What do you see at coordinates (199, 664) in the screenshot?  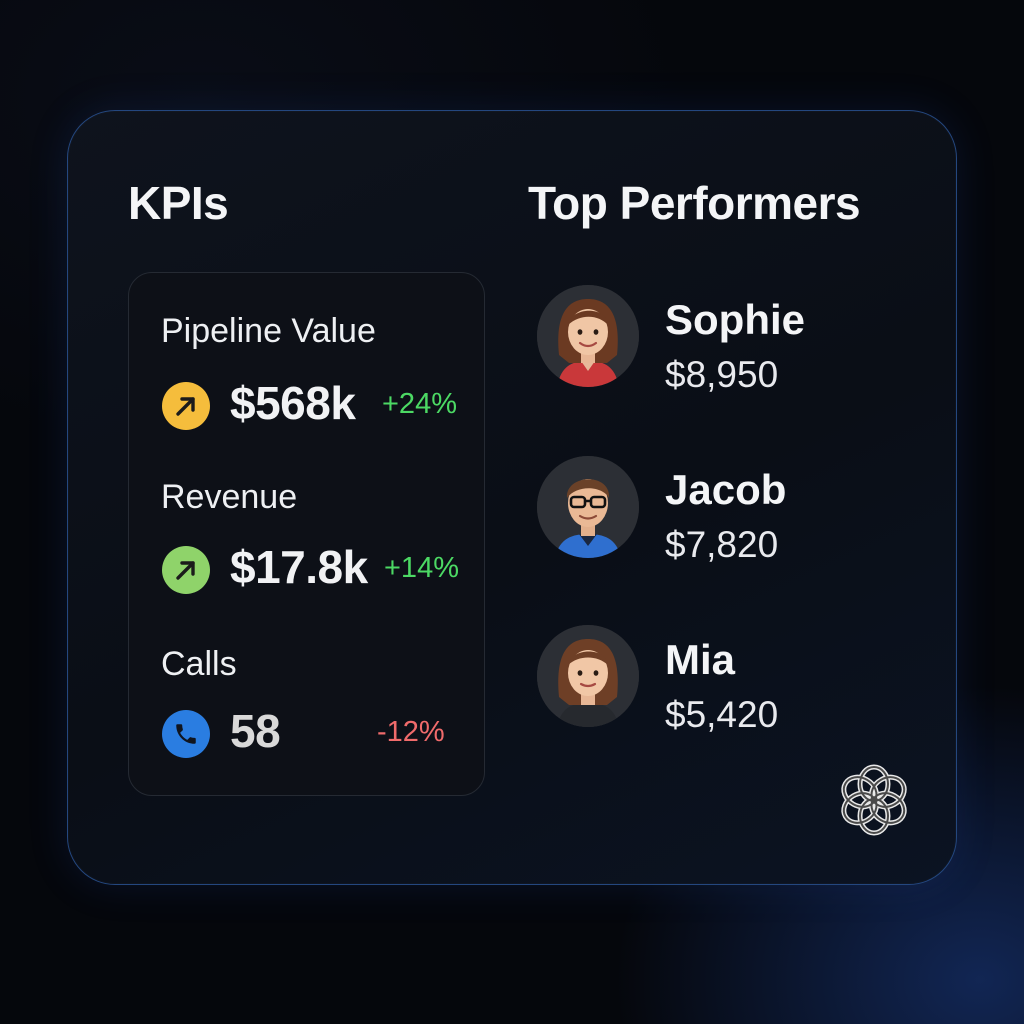 I see `kpi-label-calls: Calls` at bounding box center [199, 664].